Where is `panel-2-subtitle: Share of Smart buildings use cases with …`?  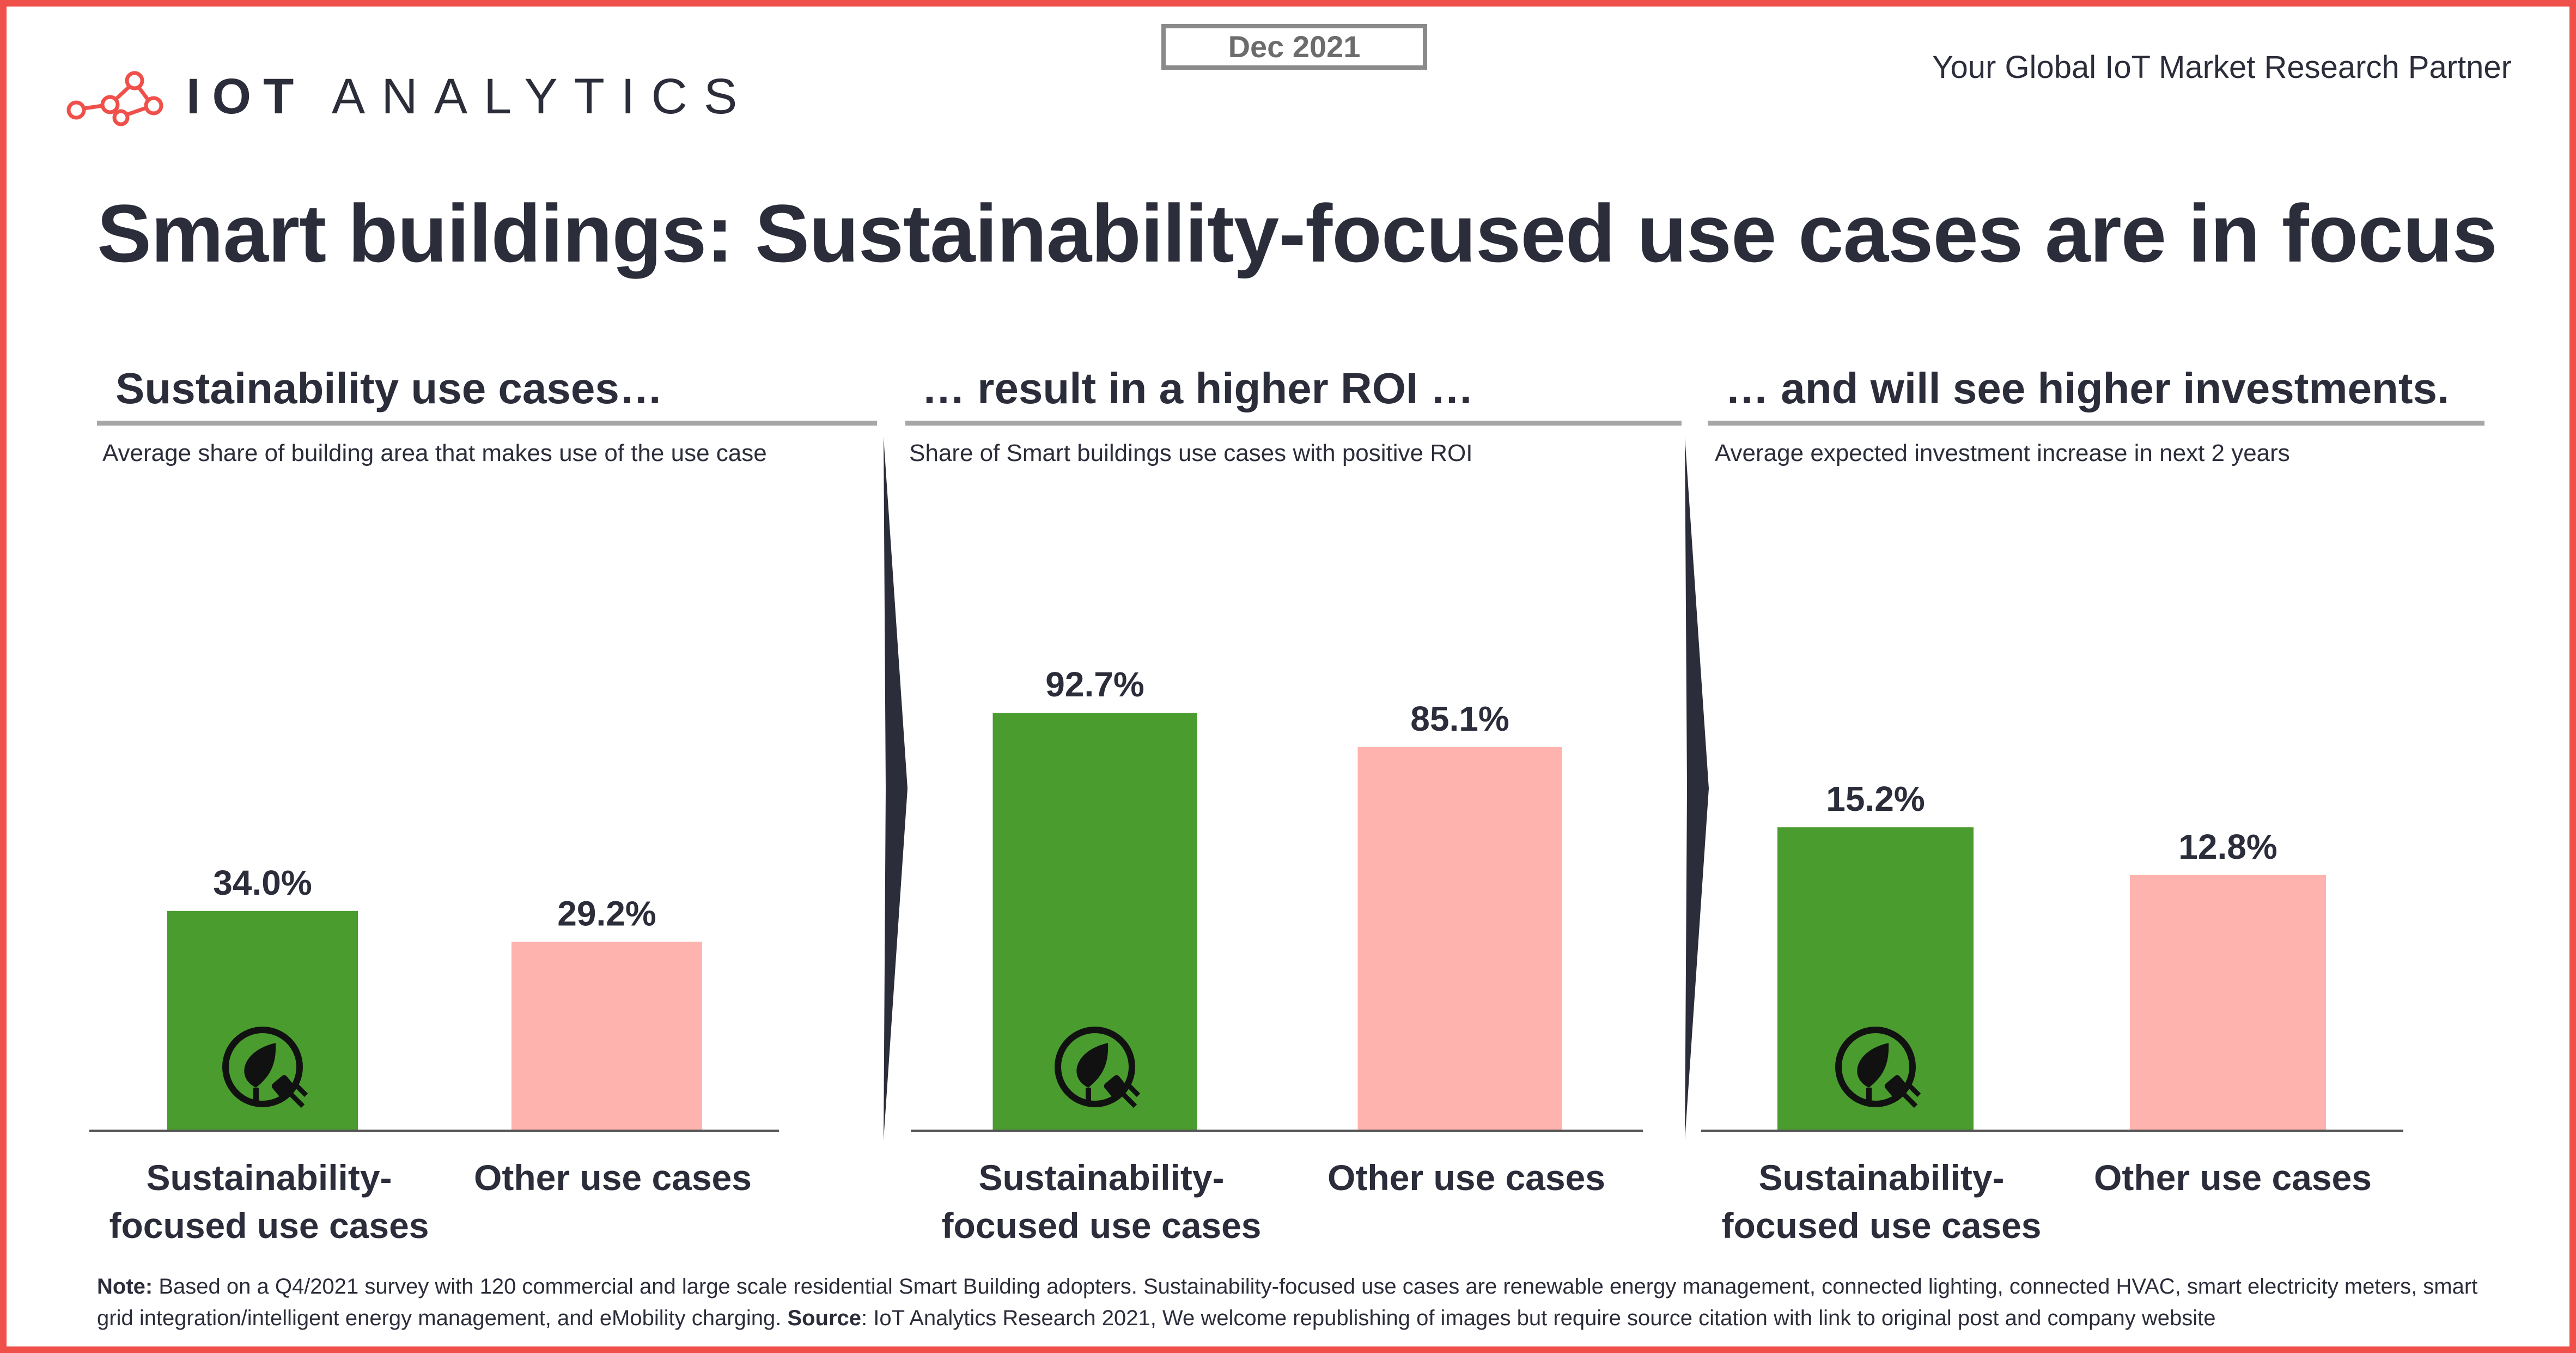
panel-2-subtitle: Share of Smart buildings use cases with … is located at coordinates (1191, 453).